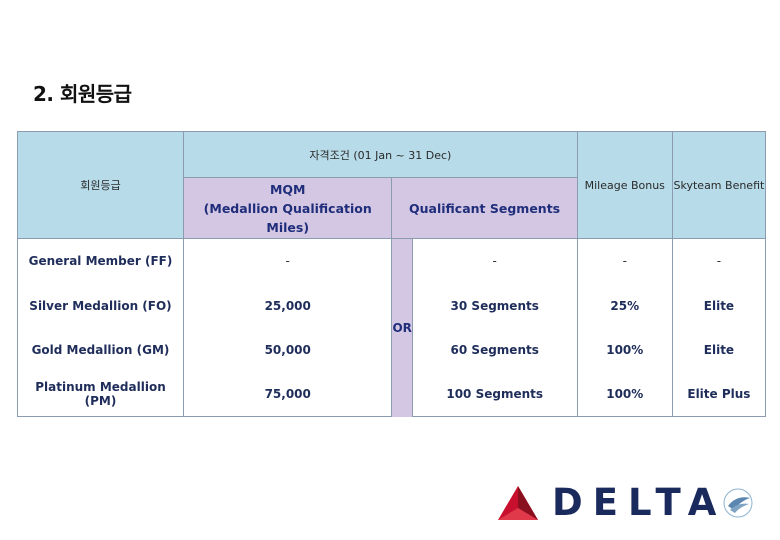  What do you see at coordinates (494, 261) in the screenshot?
I see `segments-value: -` at bounding box center [494, 261].